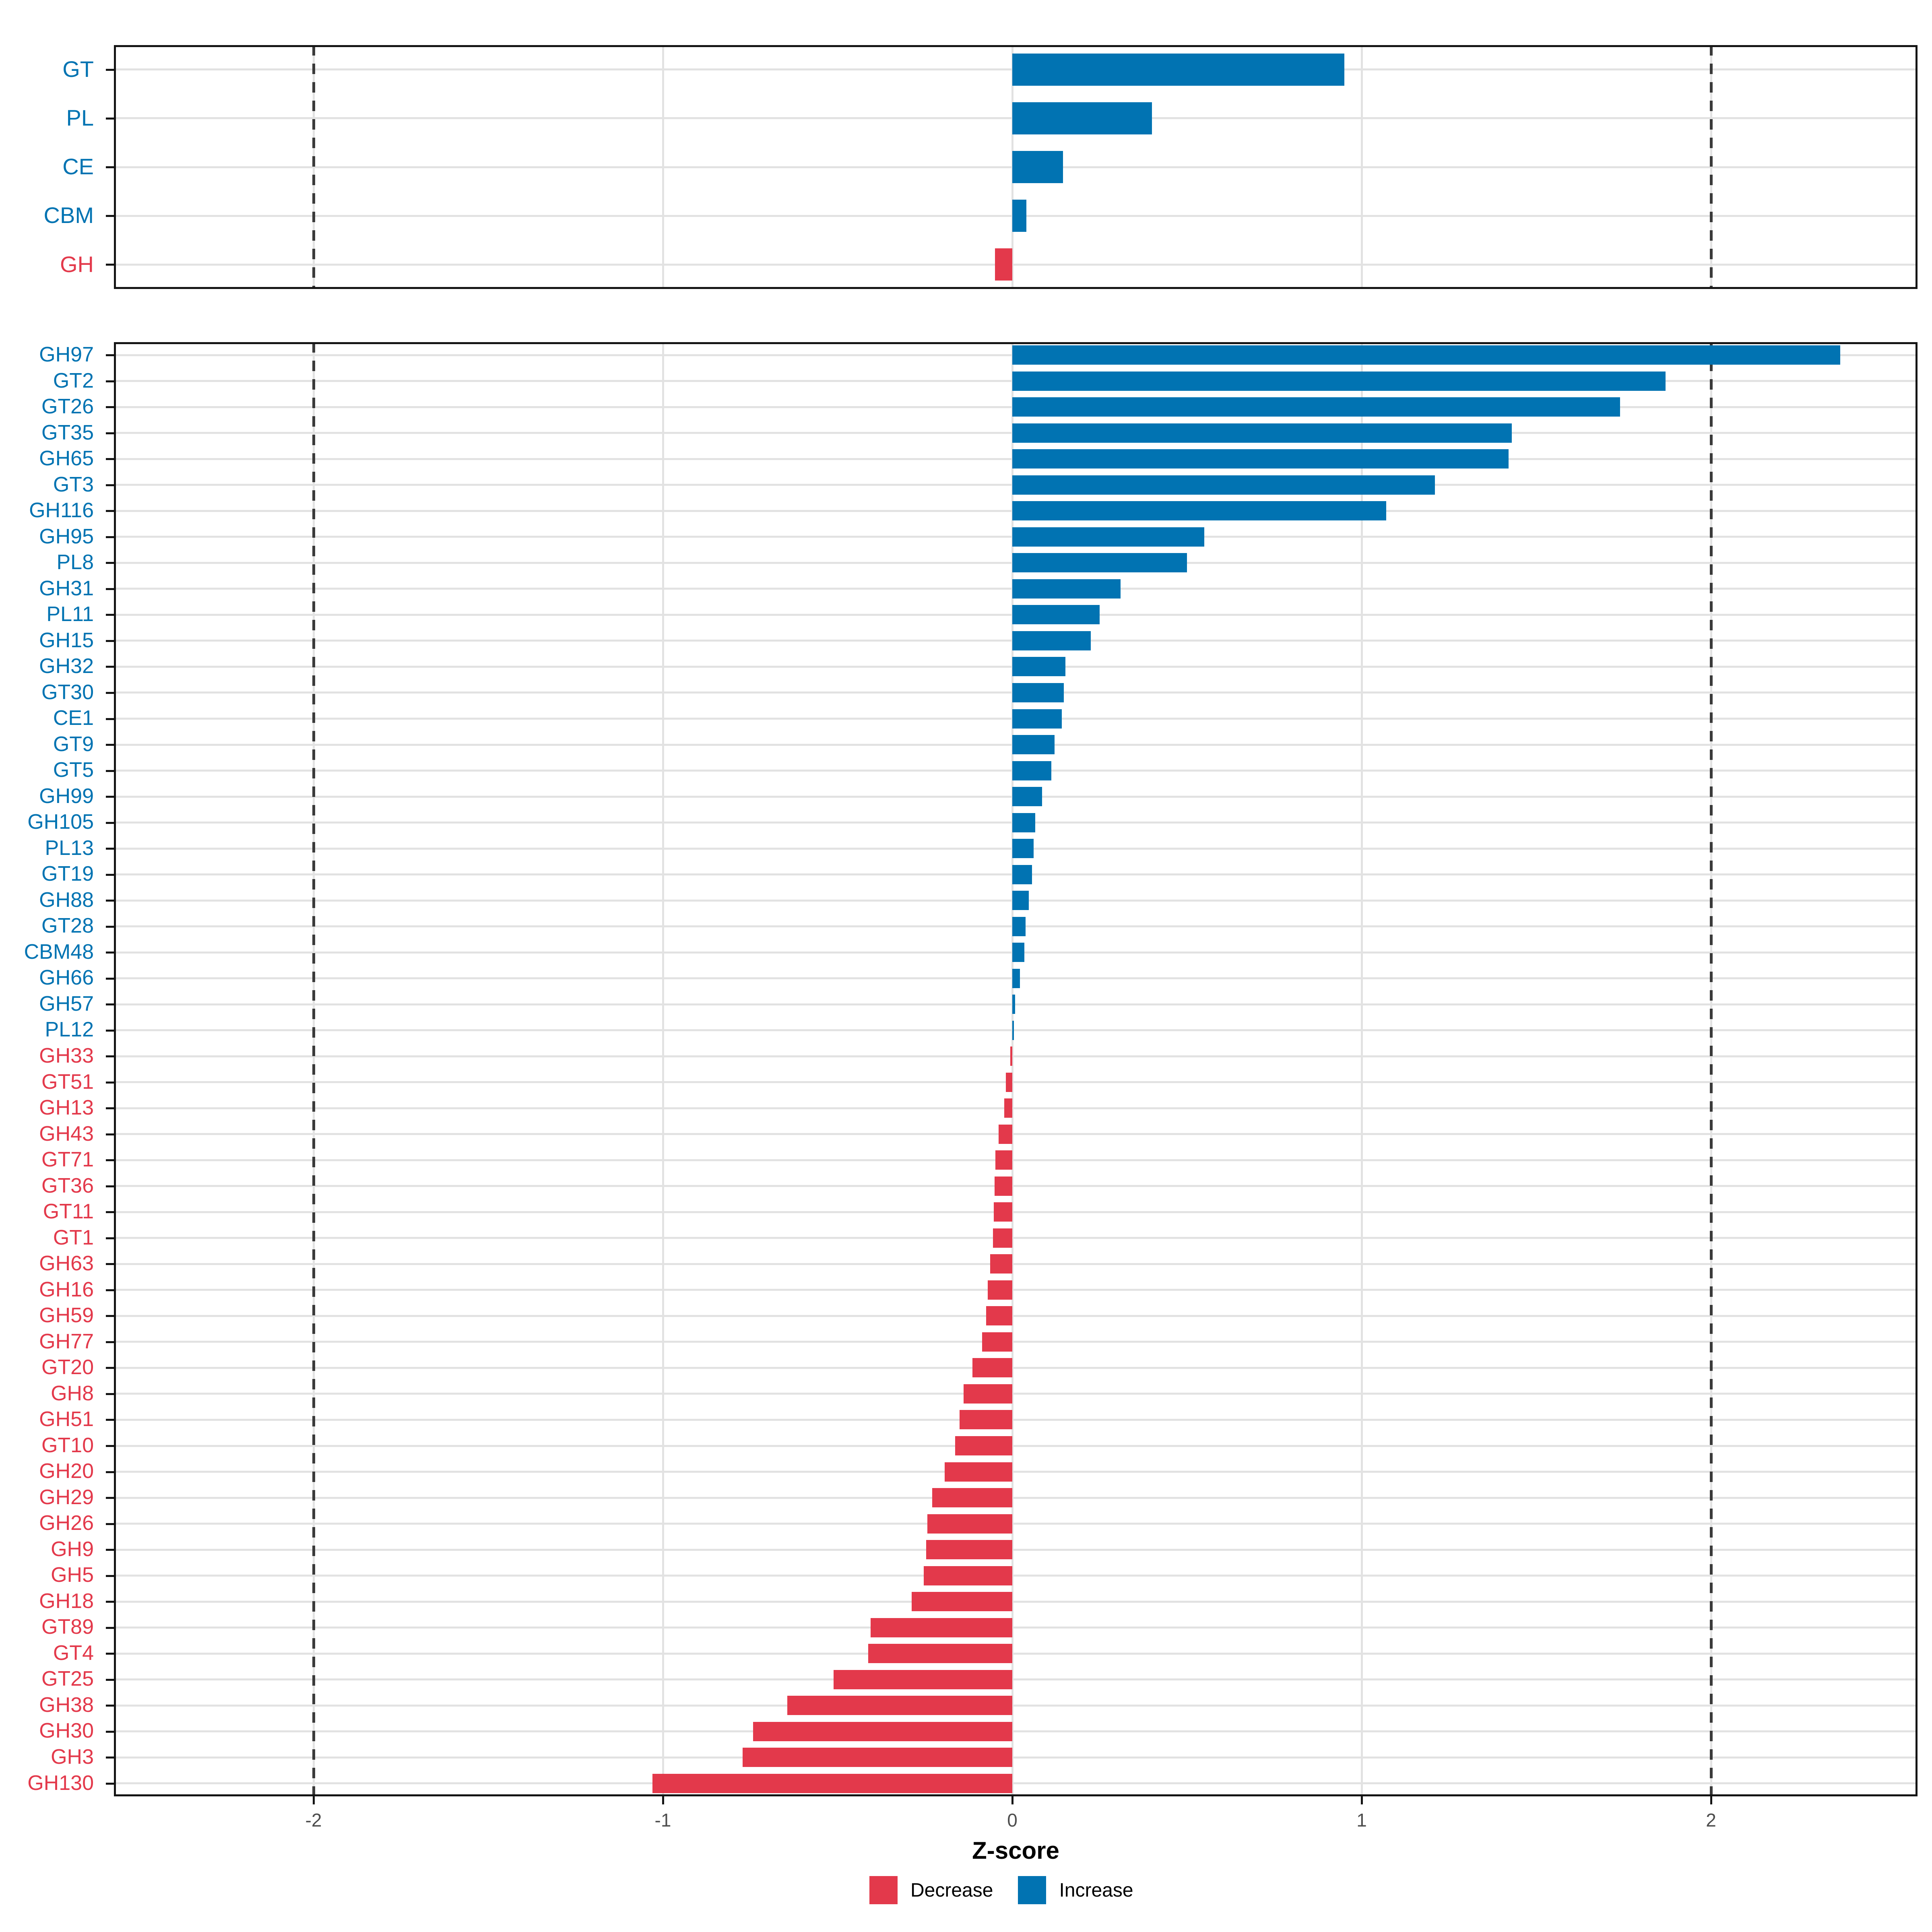  What do you see at coordinates (73, 1653) in the screenshot?
I see `y-label-GT4: GT4` at bounding box center [73, 1653].